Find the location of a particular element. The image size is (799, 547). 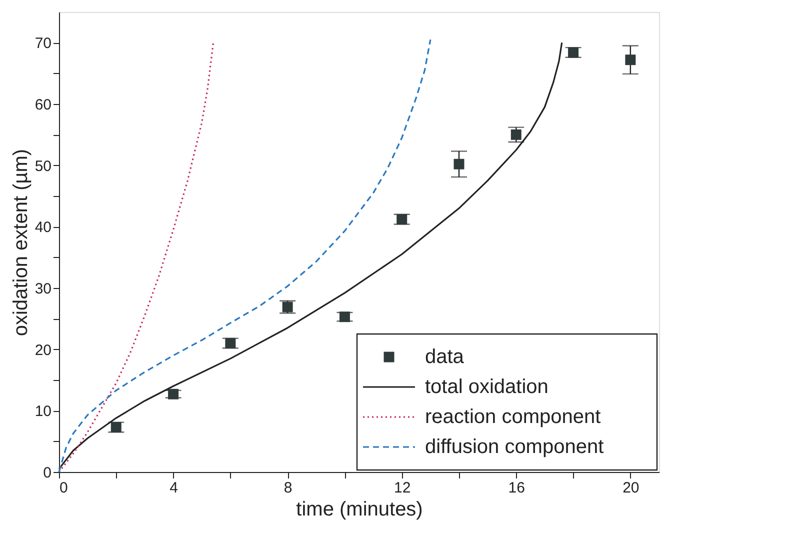

y-tick-label: 50 is located at coordinates (43, 166).